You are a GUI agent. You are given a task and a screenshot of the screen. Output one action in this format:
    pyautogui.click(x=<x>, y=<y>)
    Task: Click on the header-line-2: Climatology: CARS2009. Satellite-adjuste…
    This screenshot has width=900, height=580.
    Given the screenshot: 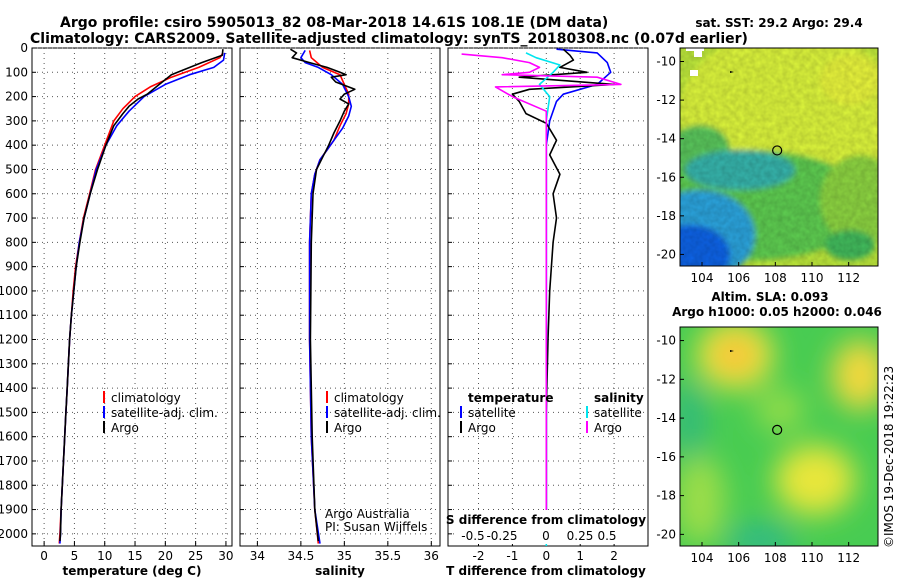 What is the action you would take?
    pyautogui.click(x=389, y=39)
    